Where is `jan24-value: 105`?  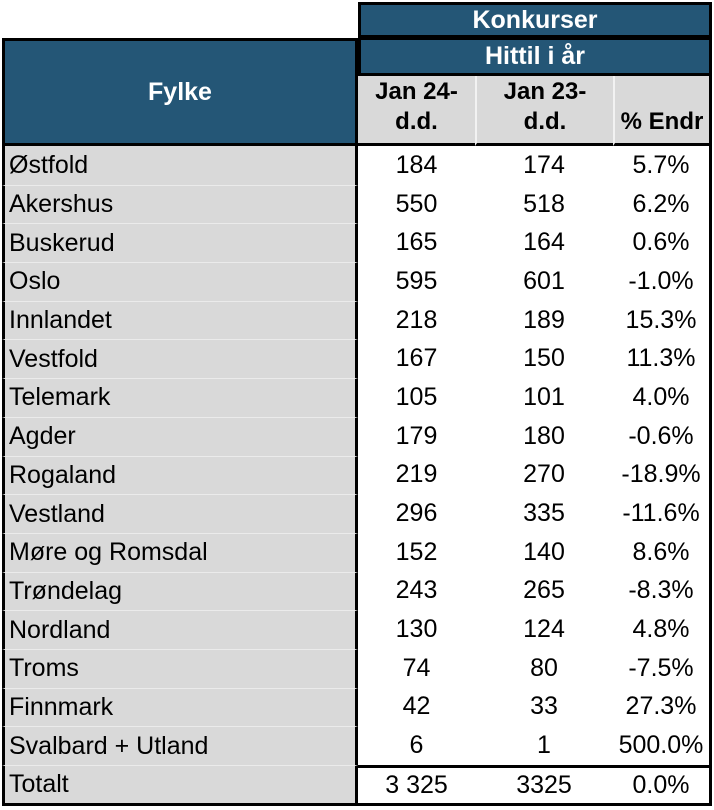
jan24-value: 105 is located at coordinates (416, 397).